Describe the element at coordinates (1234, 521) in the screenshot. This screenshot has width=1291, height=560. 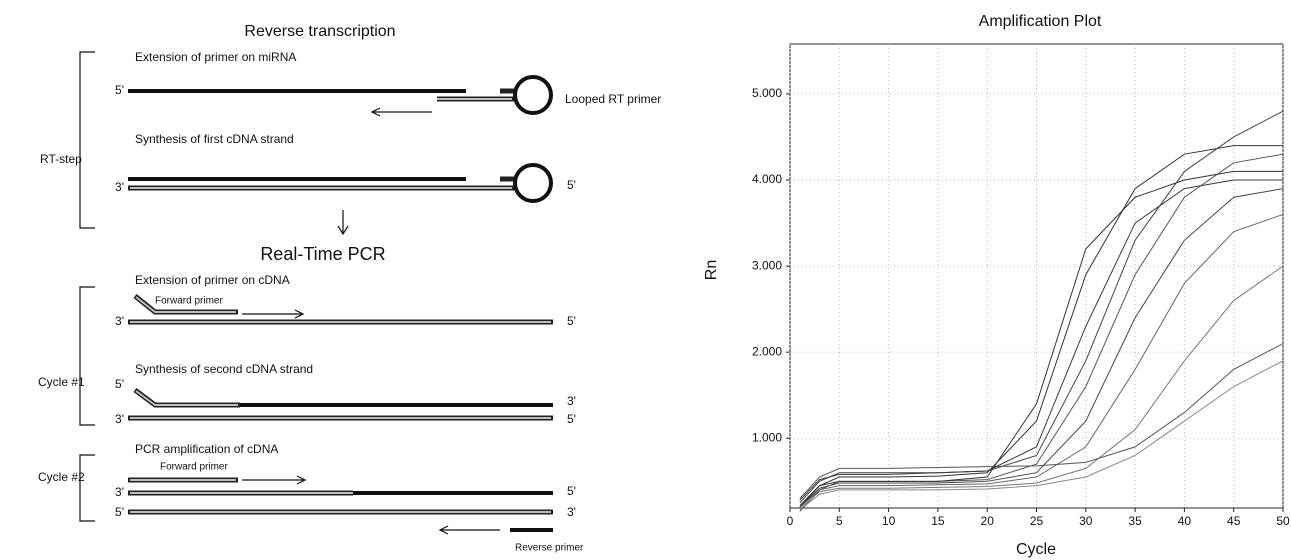
I see `x-tick-label: 45` at that location.